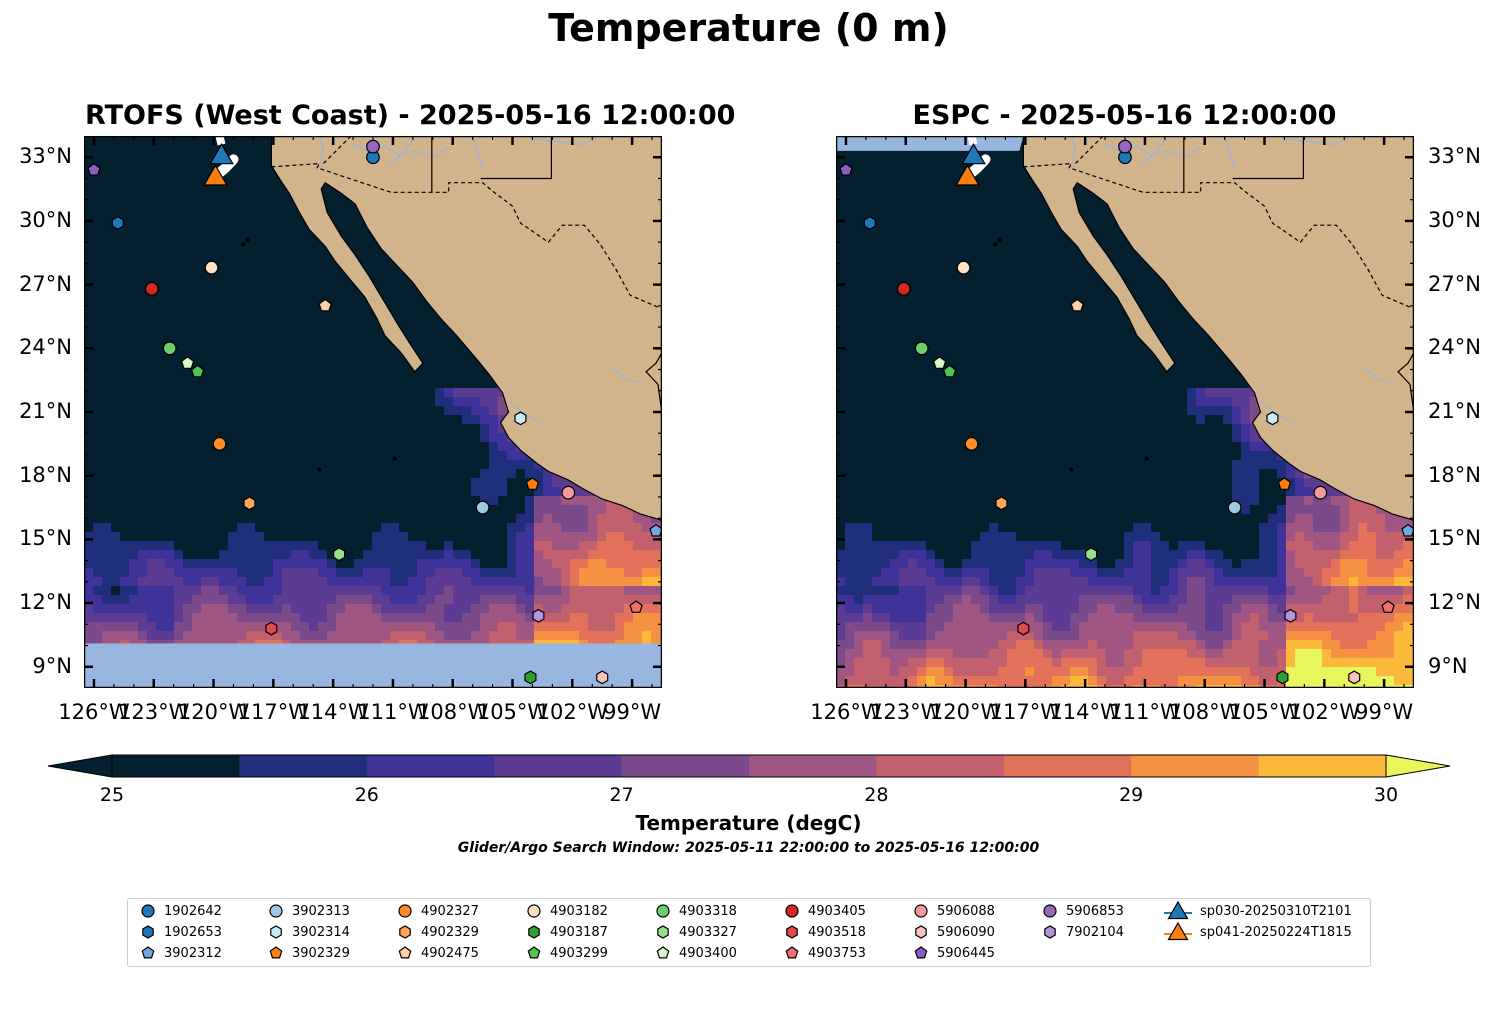 The width and height of the screenshot is (1497, 1014). I want to click on legend-item: 5906090, so click(954, 932).